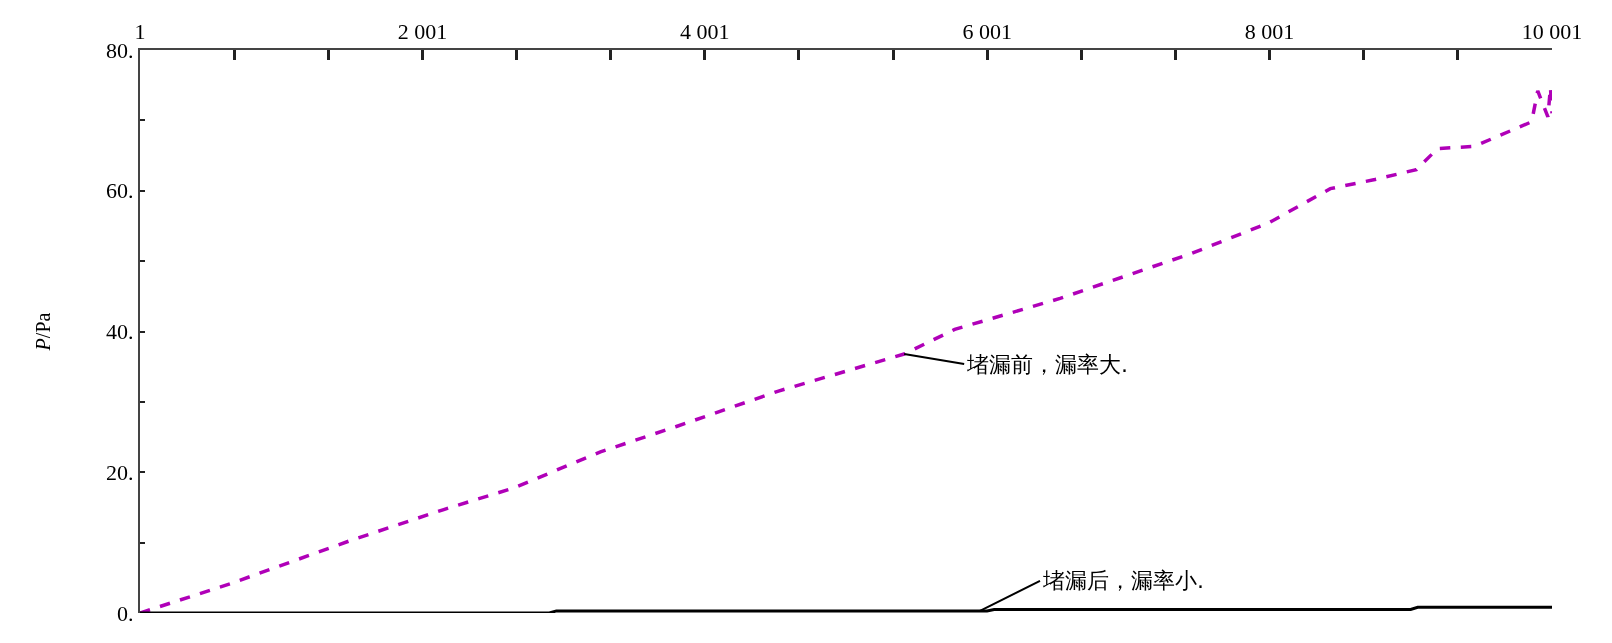 This screenshot has width=1612, height=643. What do you see at coordinates (140, 32) in the screenshot?
I see `x-tick-label: 1` at bounding box center [140, 32].